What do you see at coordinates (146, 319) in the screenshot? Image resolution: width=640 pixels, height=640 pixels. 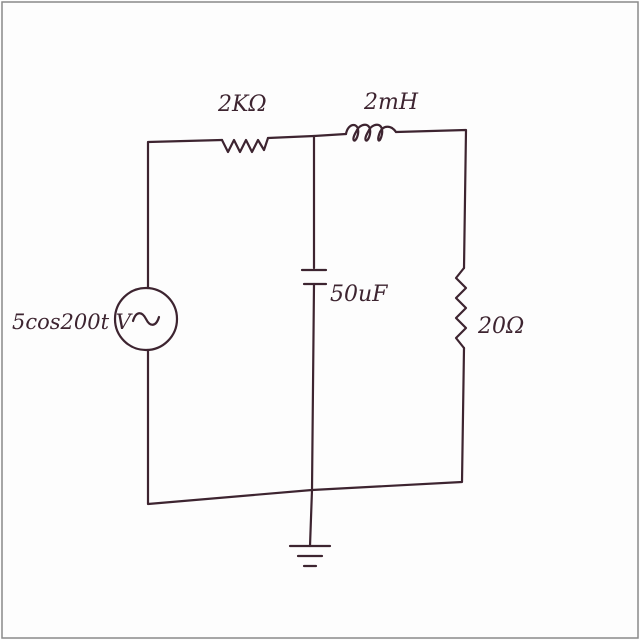 I see `ac-source-icon` at bounding box center [146, 319].